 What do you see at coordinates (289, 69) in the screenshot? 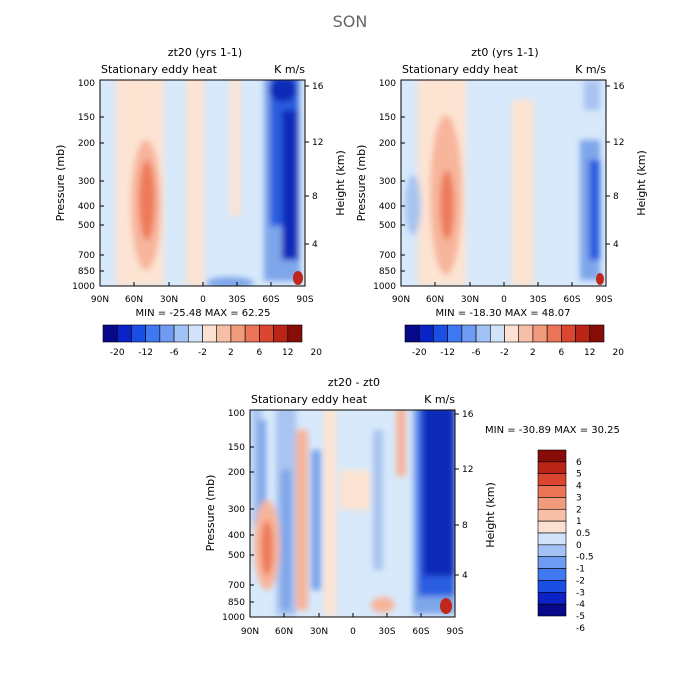
I see `panel-subtitle-right: K m/s` at bounding box center [289, 69].